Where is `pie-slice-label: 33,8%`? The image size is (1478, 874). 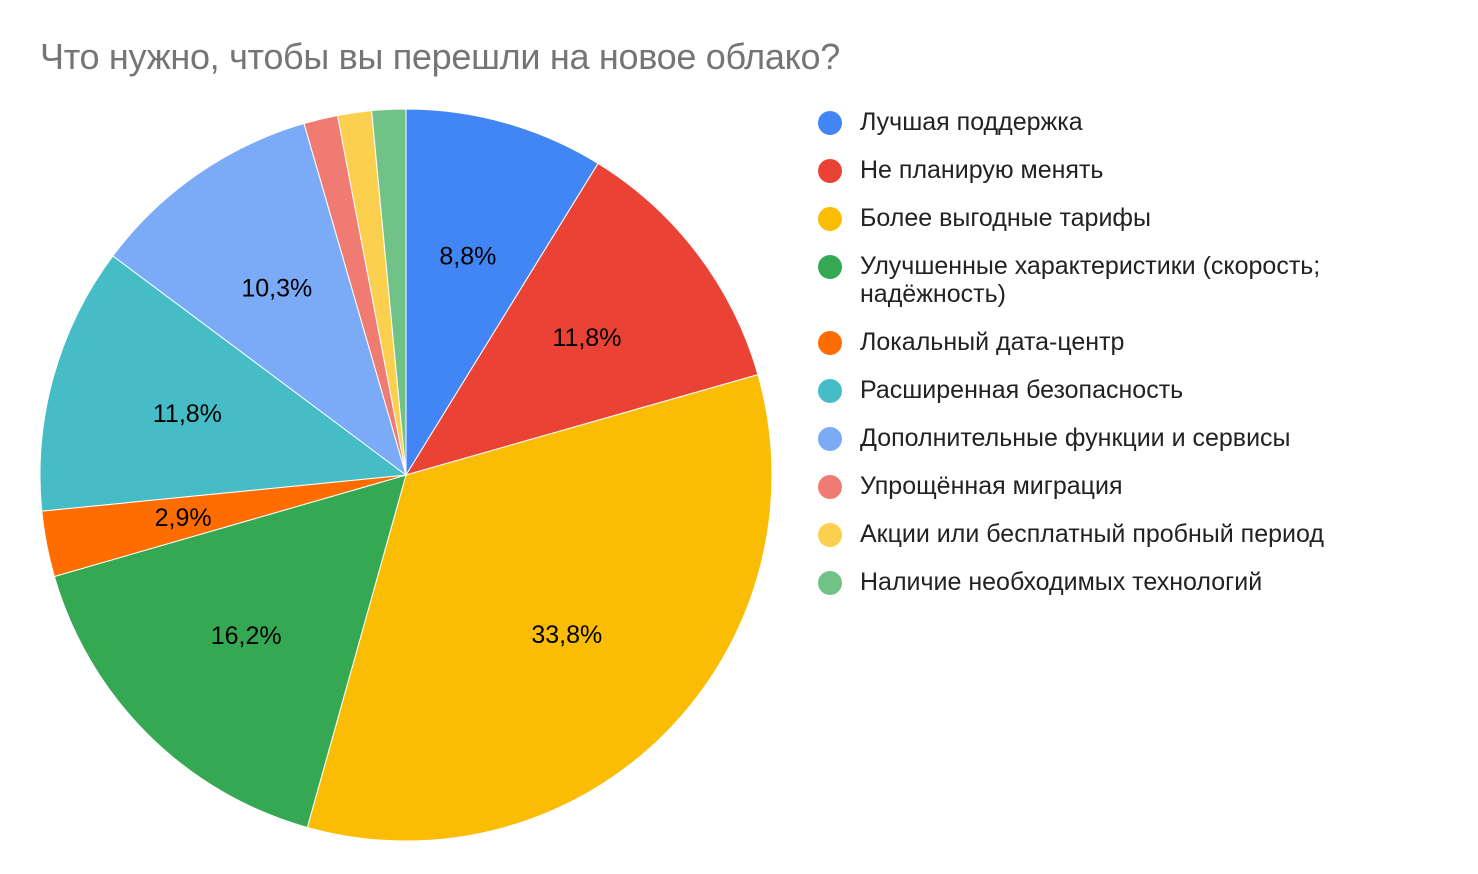
pie-slice-label: 33,8% is located at coordinates (566, 635).